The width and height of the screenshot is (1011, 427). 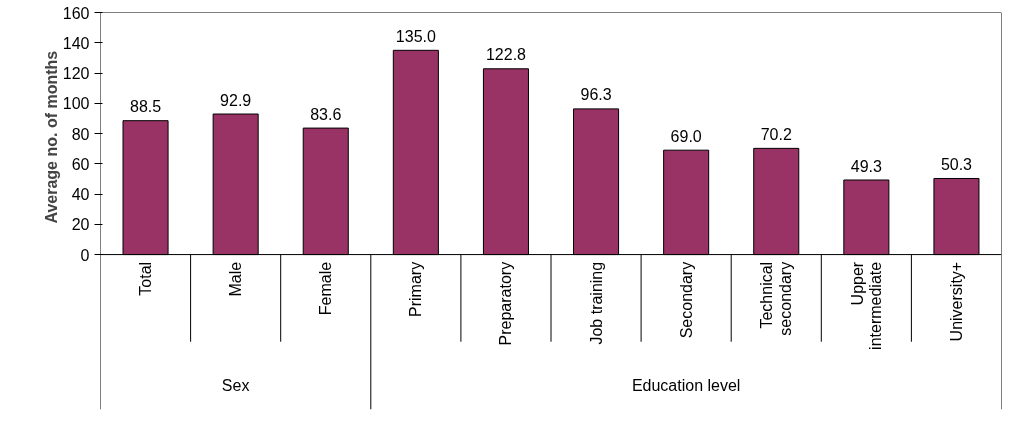 I want to click on x-tick-label: Primary, so click(x=416, y=289).